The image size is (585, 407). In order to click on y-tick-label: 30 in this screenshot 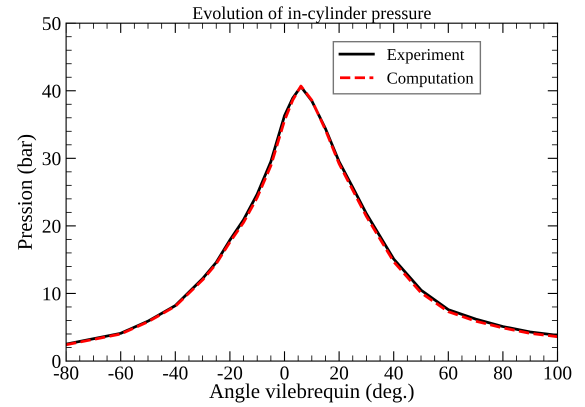, I will do `click(51, 159)`.